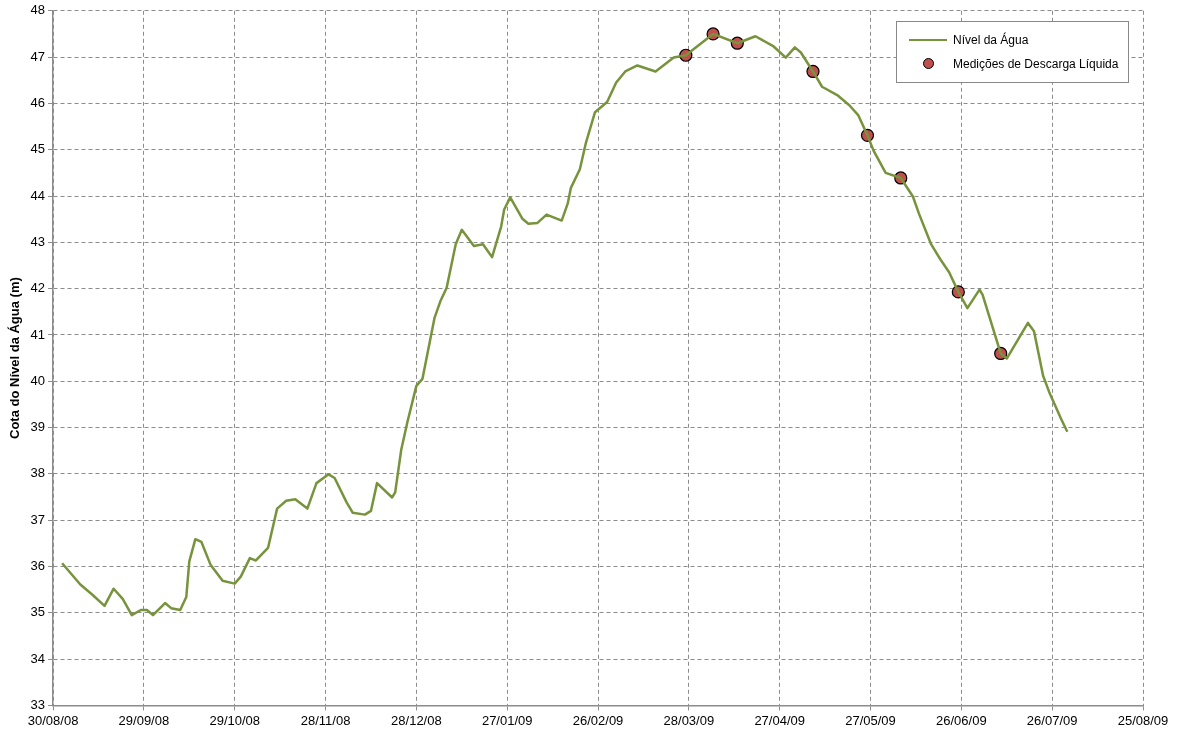 This screenshot has height=736, width=1177. What do you see at coordinates (779, 720) in the screenshot?
I see `x-tick-label: 27/04/09` at bounding box center [779, 720].